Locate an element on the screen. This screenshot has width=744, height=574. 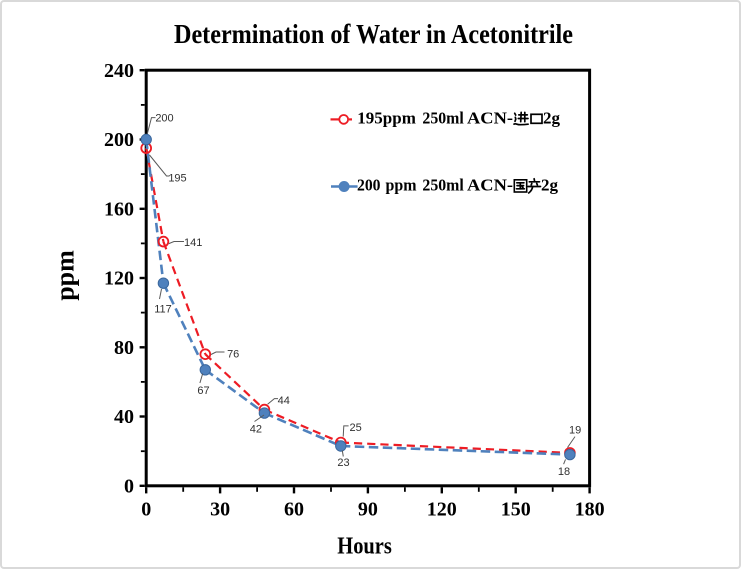
svg-text: 90 is located at coordinates (368, 510).